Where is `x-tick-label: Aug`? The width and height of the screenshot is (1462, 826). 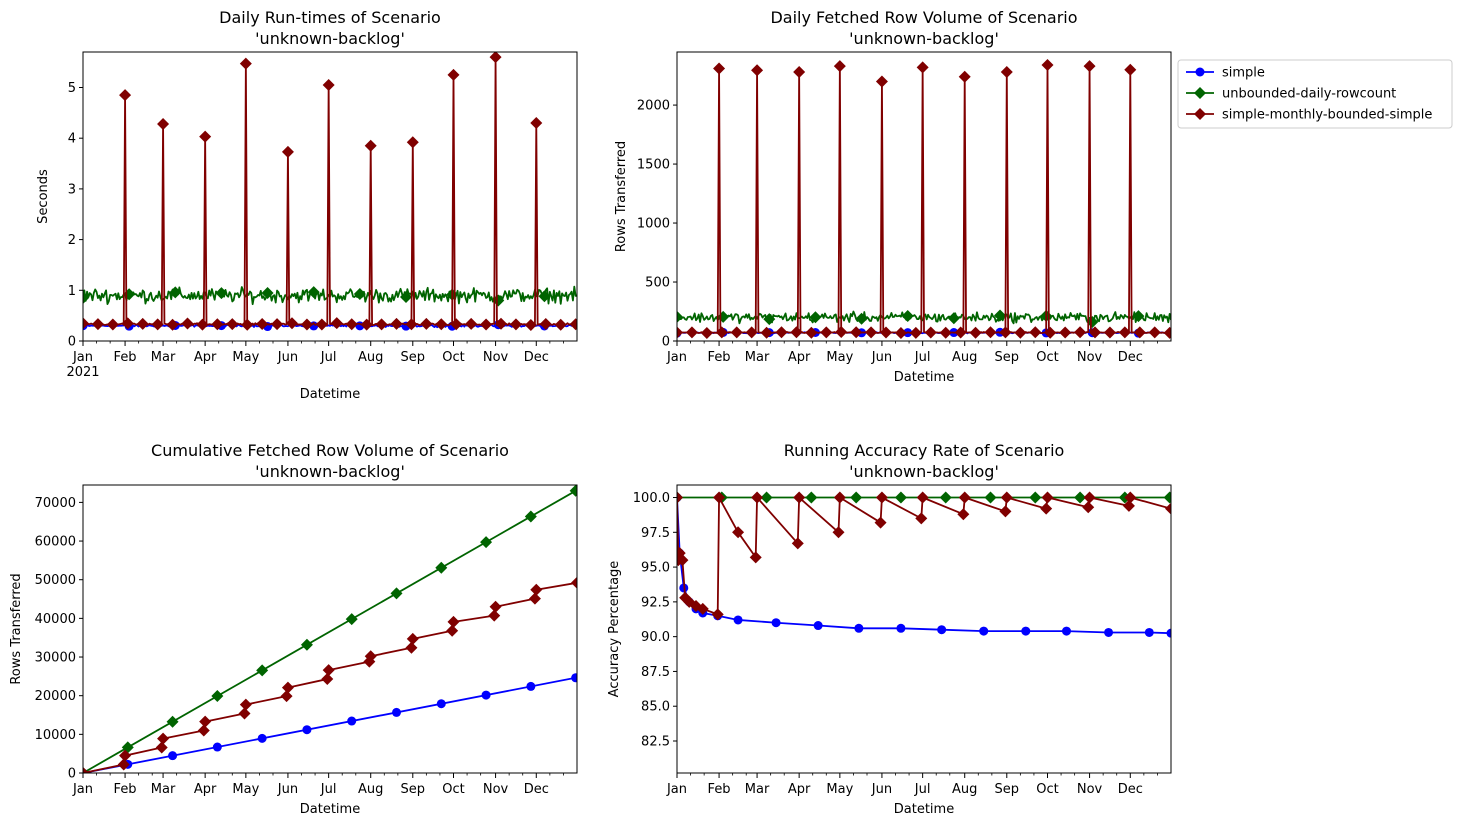 x-tick-label: Aug is located at coordinates (964, 789).